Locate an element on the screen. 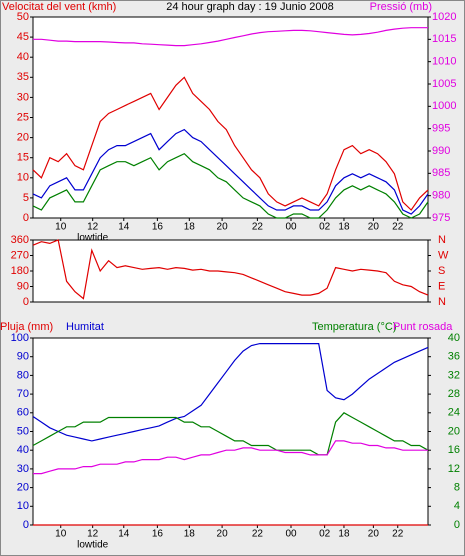  y2-tick-label: 995 is located at coordinates (441, 129).